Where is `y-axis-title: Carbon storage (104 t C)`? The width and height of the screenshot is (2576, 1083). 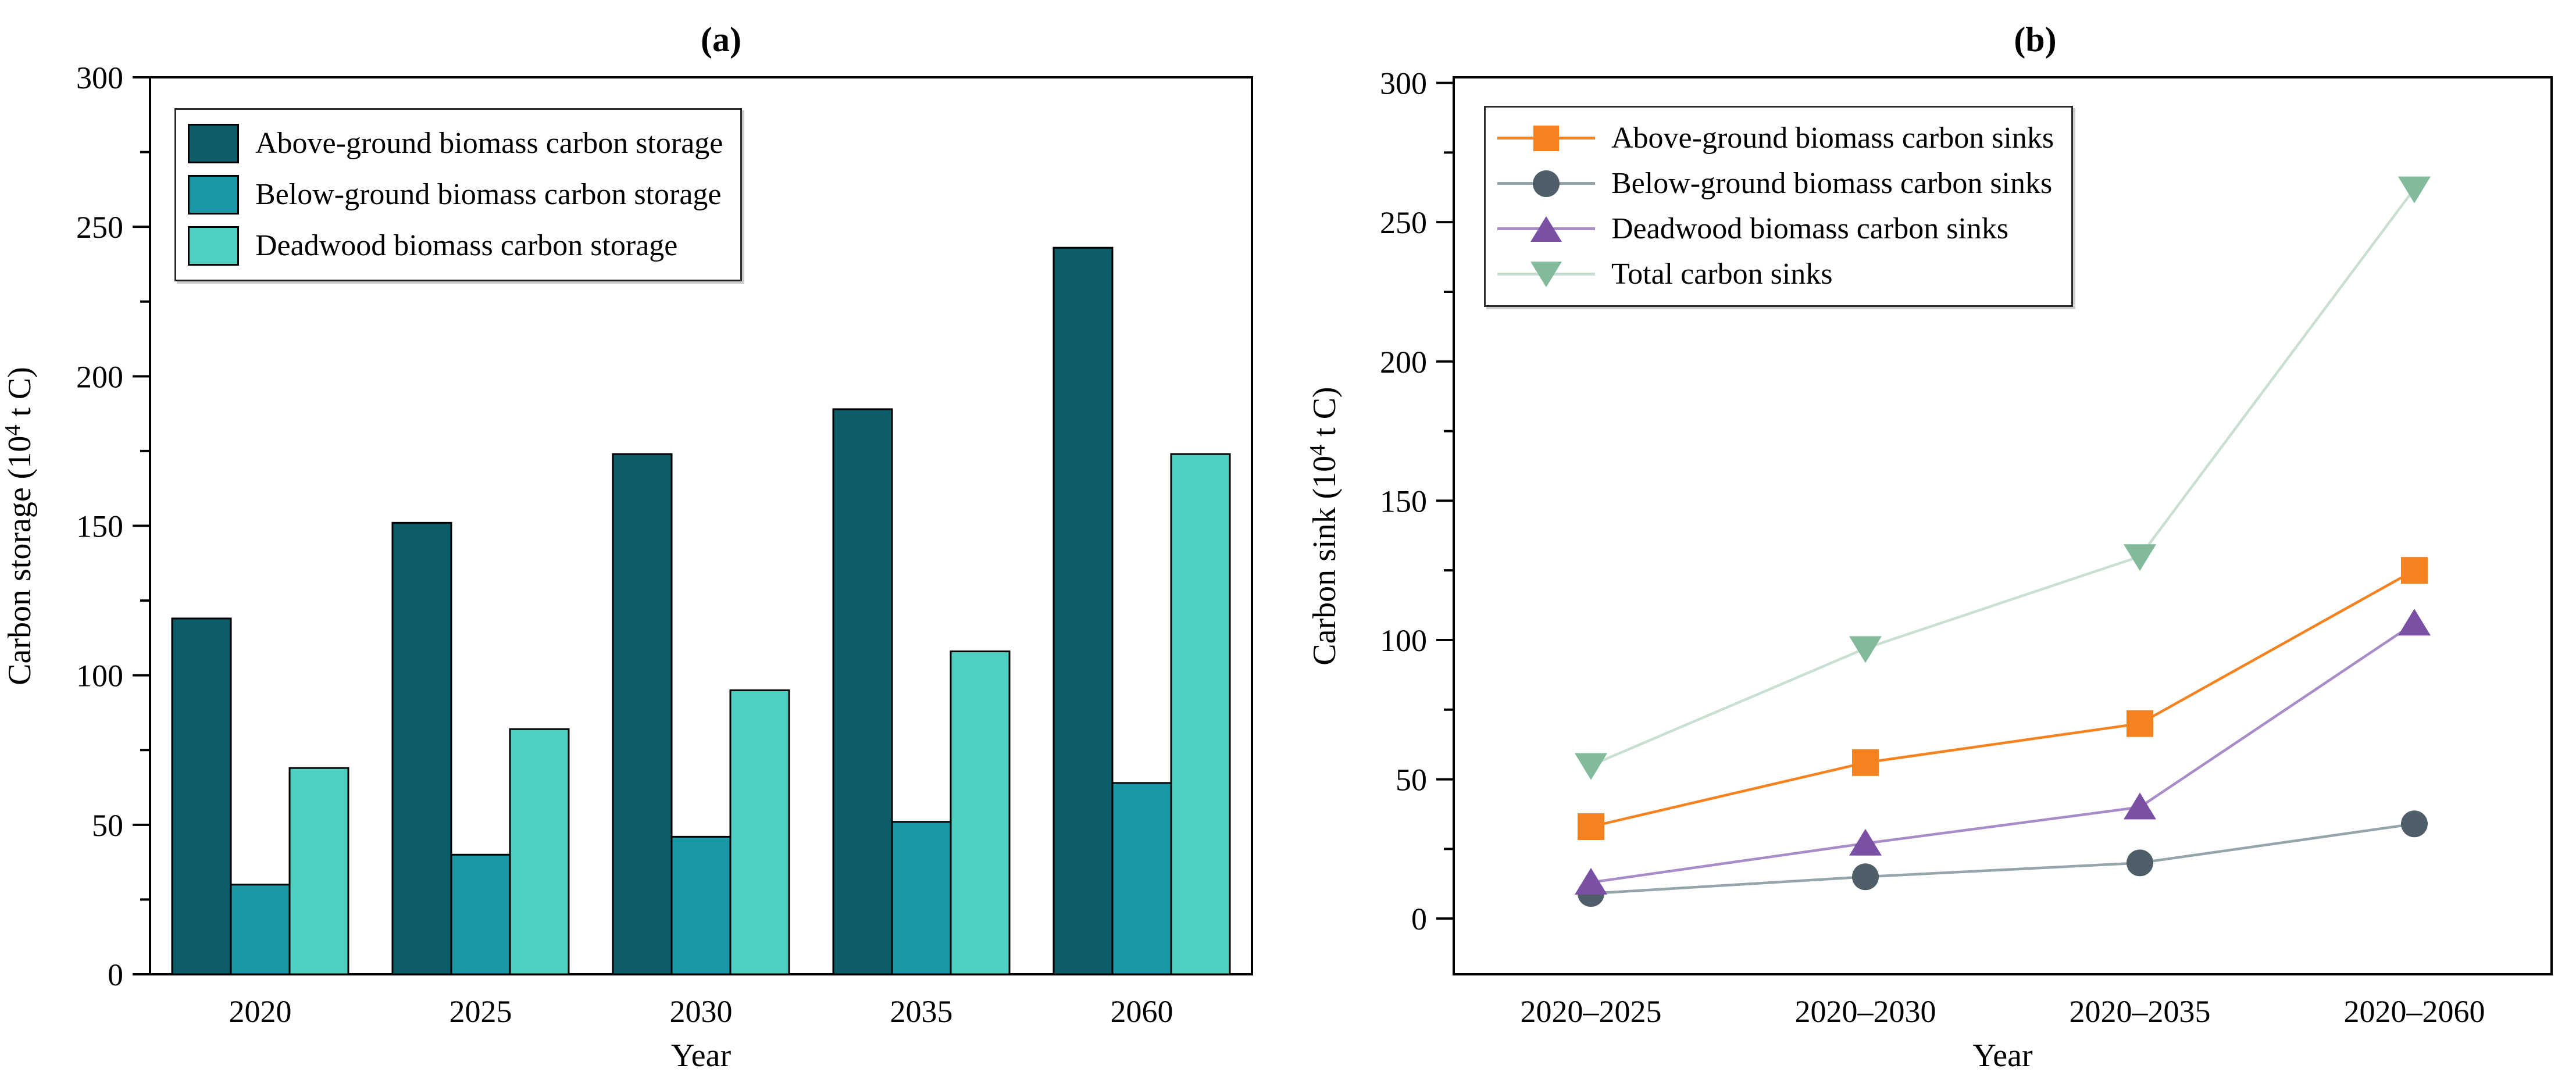 y-axis-title: Carbon storage (104 t C) is located at coordinates (19, 526).